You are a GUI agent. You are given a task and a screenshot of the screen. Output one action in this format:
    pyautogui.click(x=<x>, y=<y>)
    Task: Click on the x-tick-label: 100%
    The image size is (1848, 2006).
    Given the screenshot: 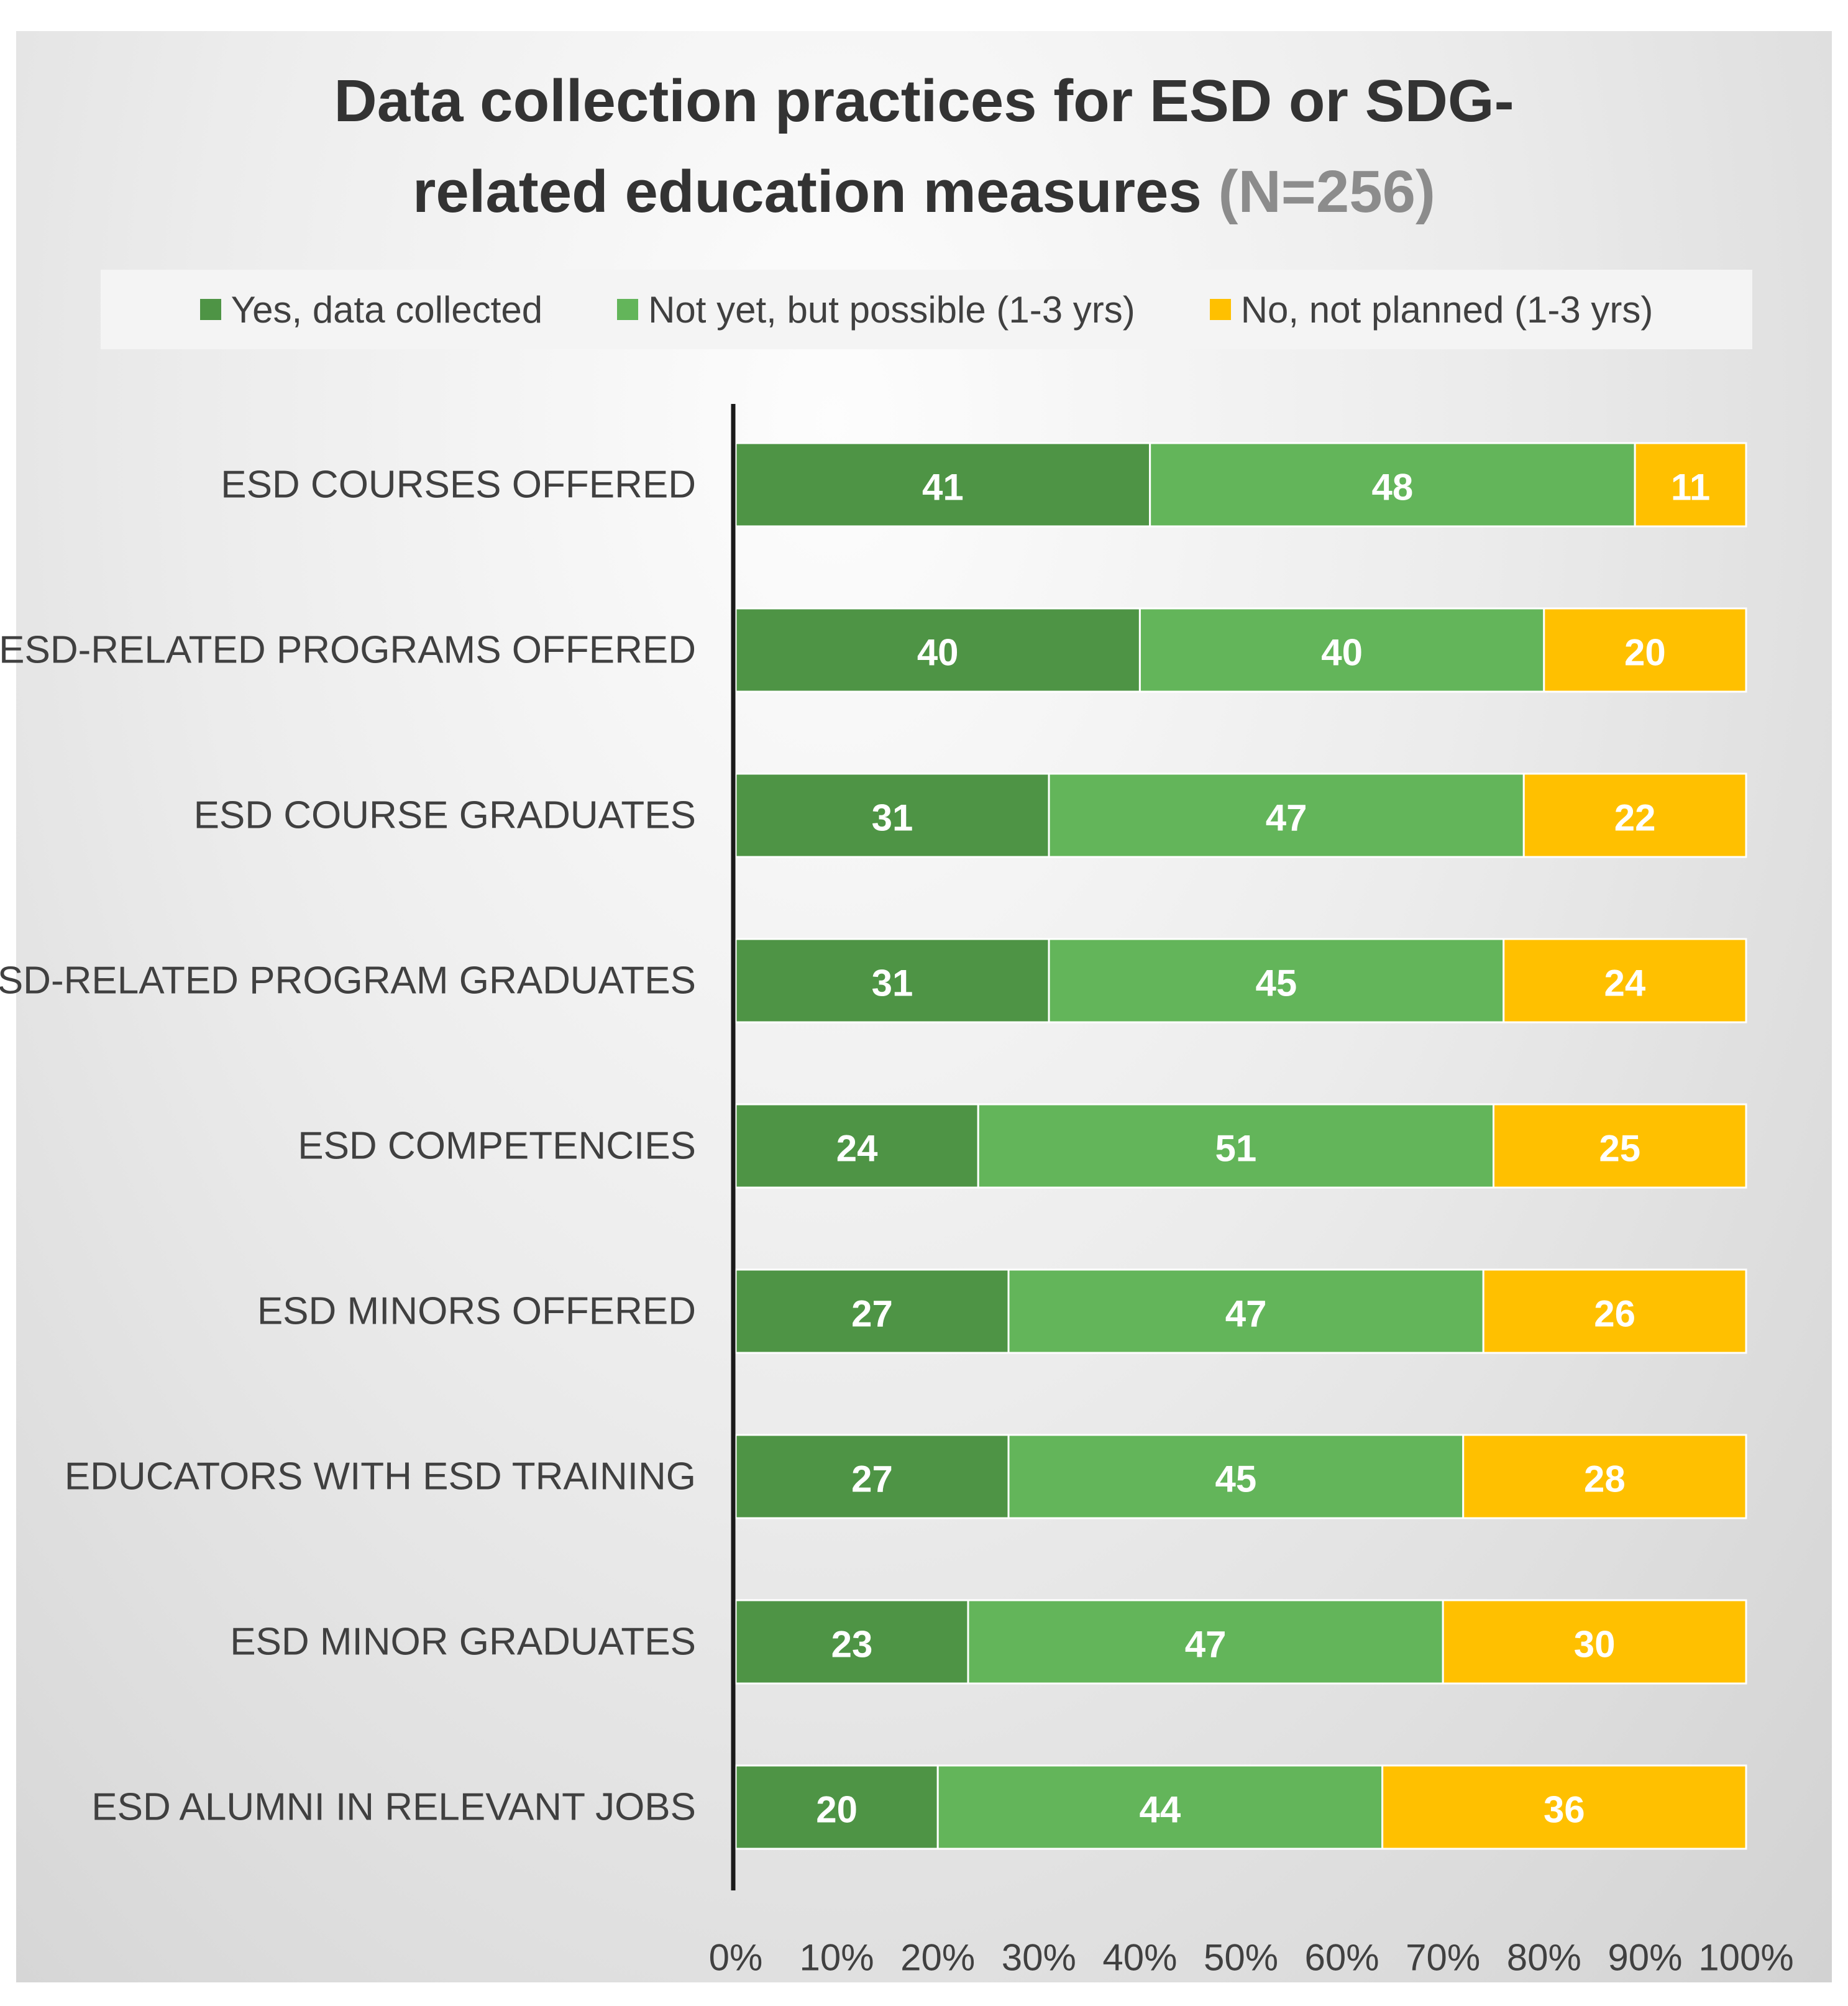 What is the action you would take?
    pyautogui.click(x=1745, y=1958)
    